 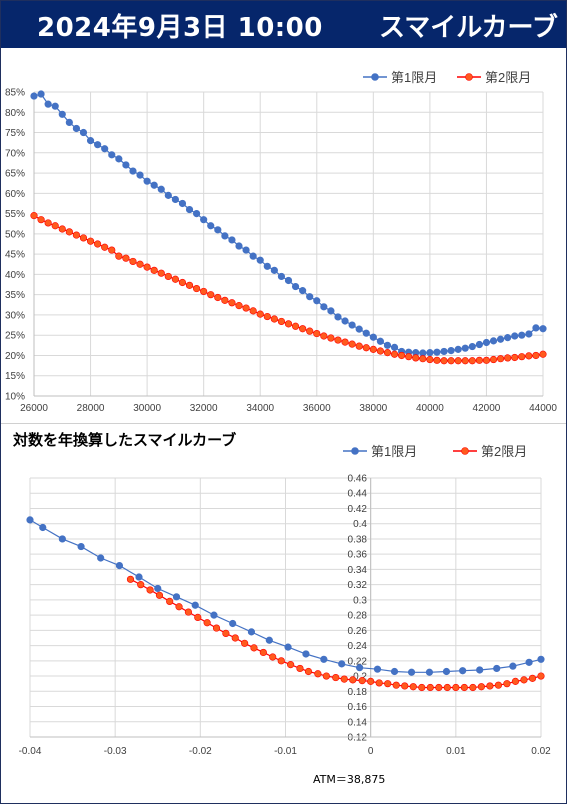 I want to click on x-tick-label: -0.02, so click(x=200, y=751).